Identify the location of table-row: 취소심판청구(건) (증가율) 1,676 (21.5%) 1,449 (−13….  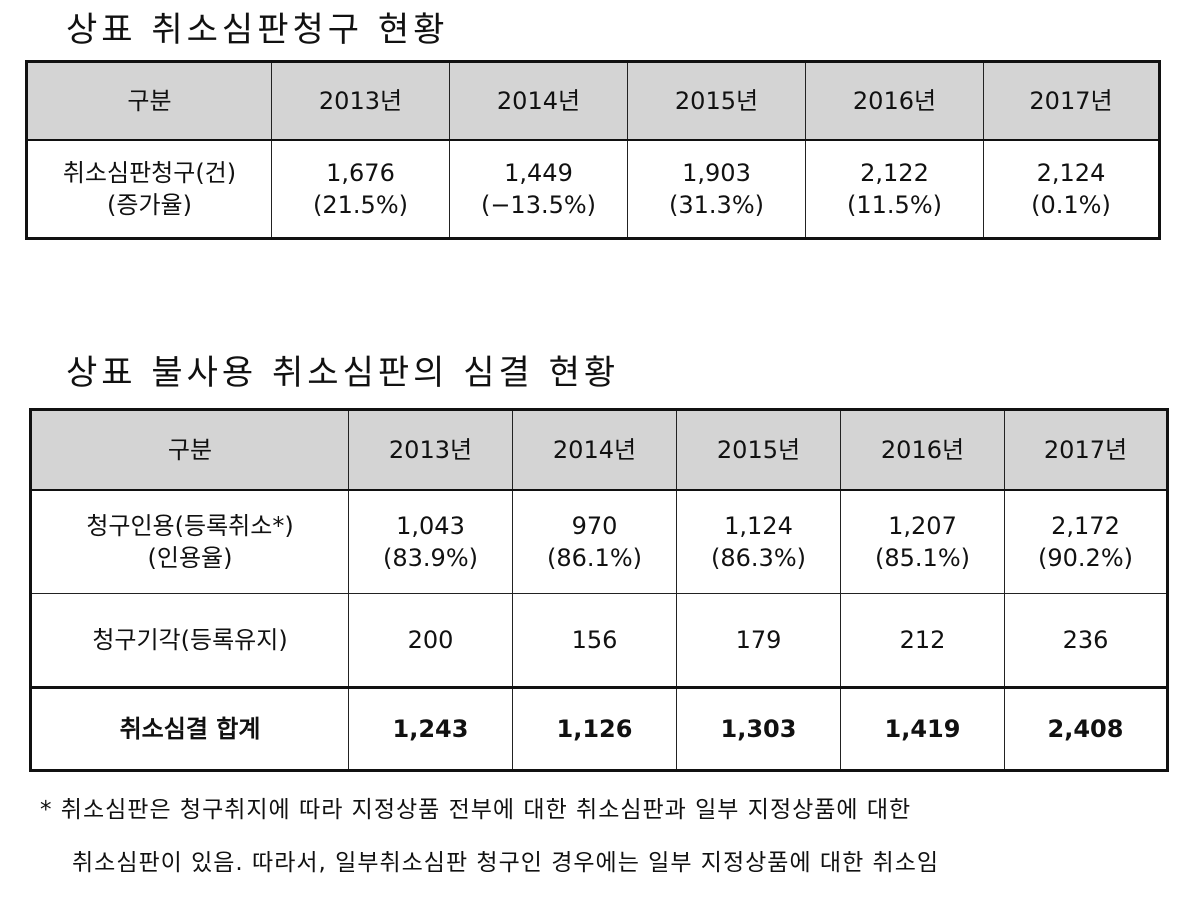
(593, 189).